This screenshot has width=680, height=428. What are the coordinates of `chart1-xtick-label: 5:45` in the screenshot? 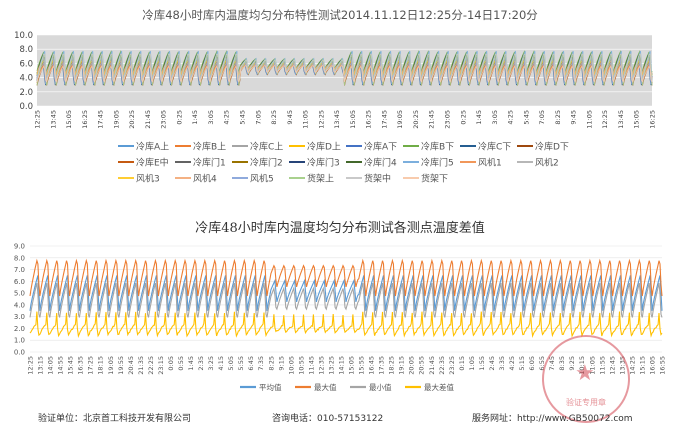 It's located at (526, 117).